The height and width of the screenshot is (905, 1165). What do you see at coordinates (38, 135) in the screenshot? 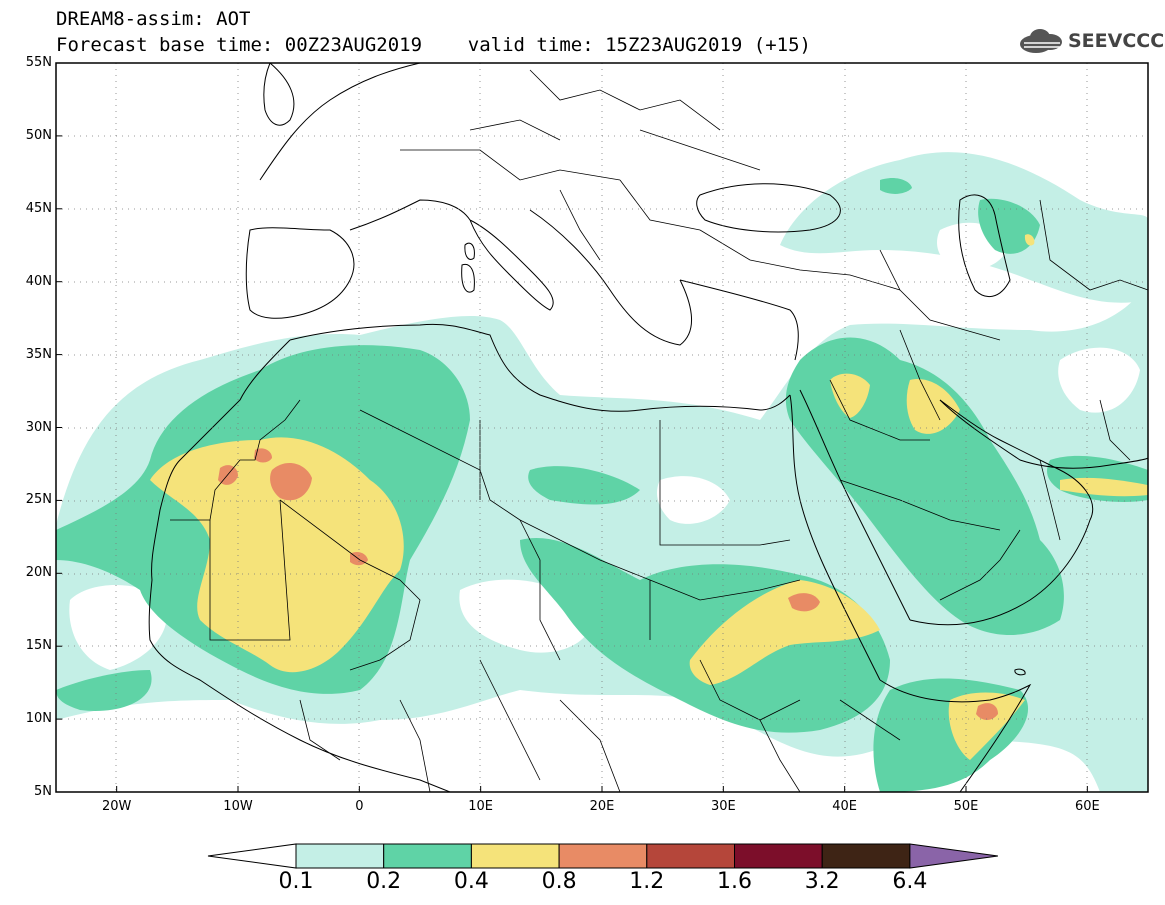
I see `lat-label: 50N` at bounding box center [38, 135].